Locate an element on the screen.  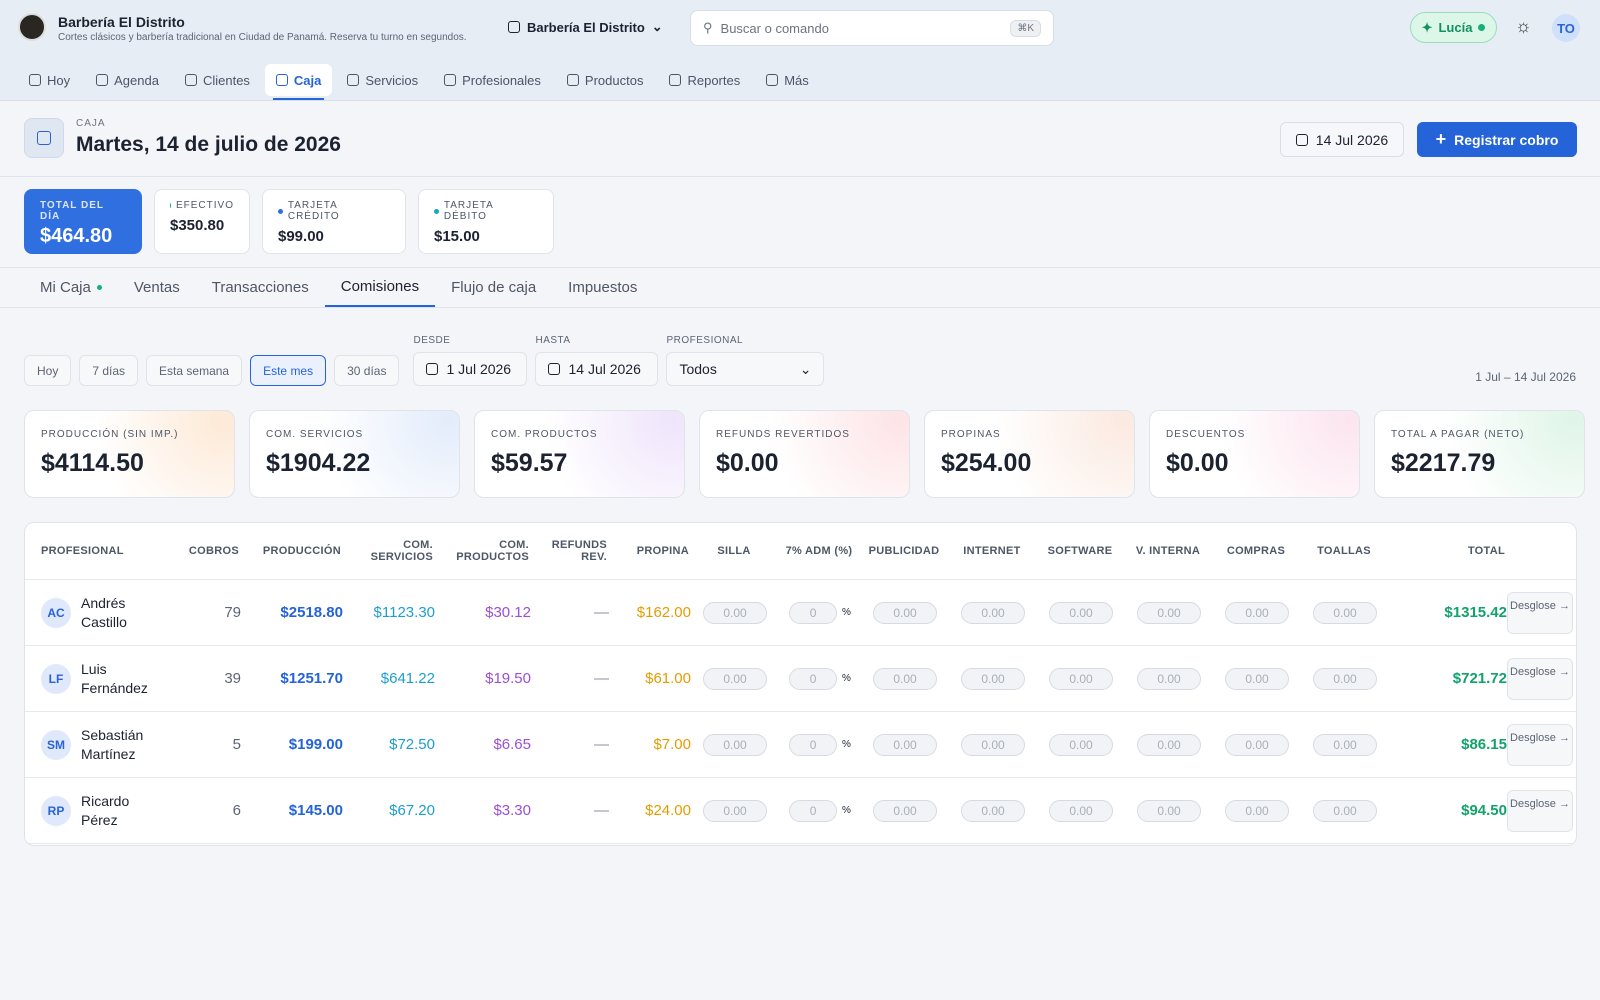
tab: Impuestos is located at coordinates (602, 287).